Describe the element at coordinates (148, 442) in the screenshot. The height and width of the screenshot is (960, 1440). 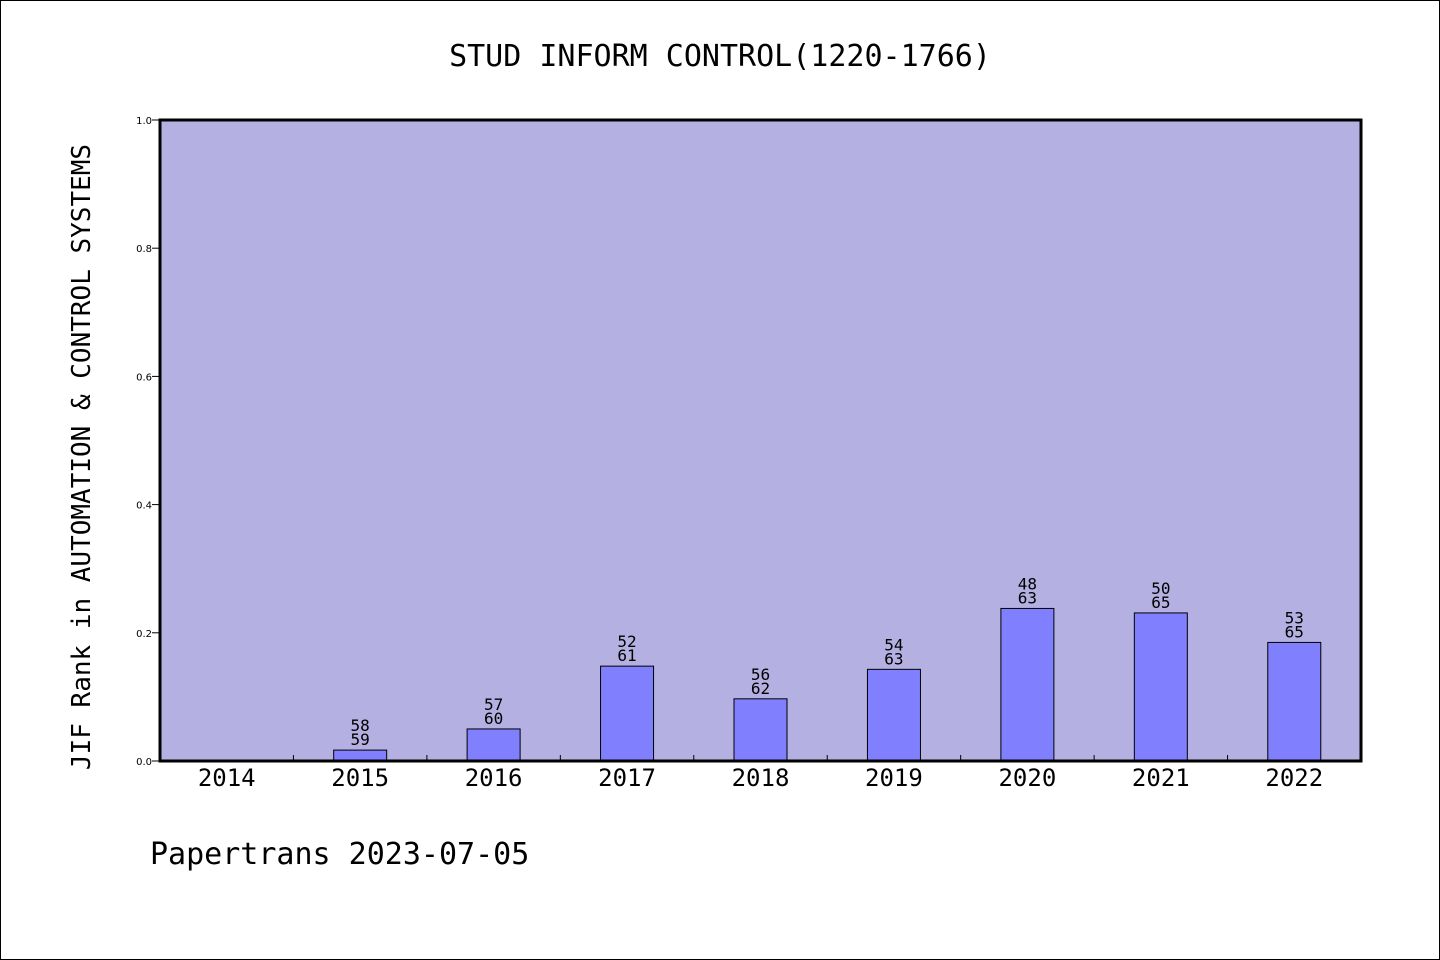
I see `y-ticks-group: 0.0 0.2 0.4 0.6 0.8 1.0` at that location.